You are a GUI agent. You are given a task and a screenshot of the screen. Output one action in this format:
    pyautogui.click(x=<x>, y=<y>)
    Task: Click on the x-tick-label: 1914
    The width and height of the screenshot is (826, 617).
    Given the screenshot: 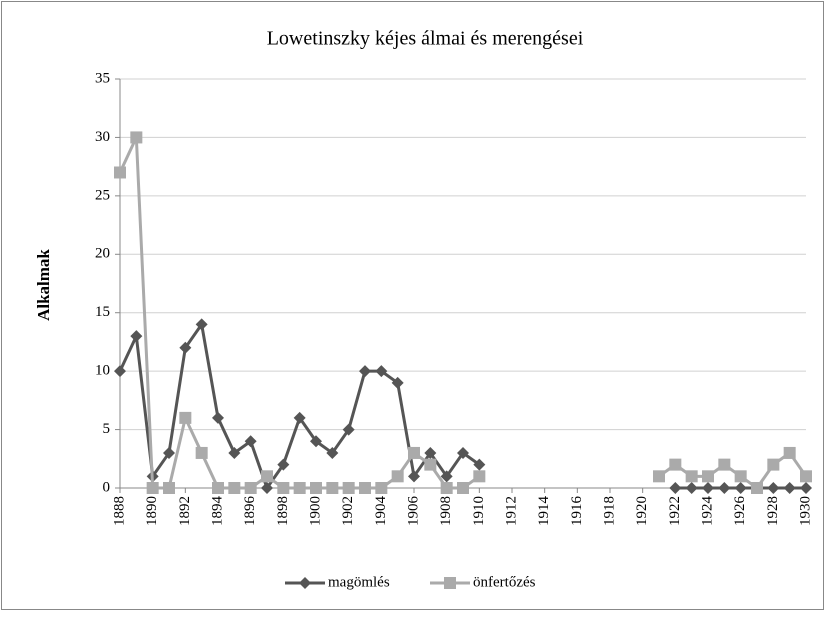 What is the action you would take?
    pyautogui.click(x=544, y=511)
    